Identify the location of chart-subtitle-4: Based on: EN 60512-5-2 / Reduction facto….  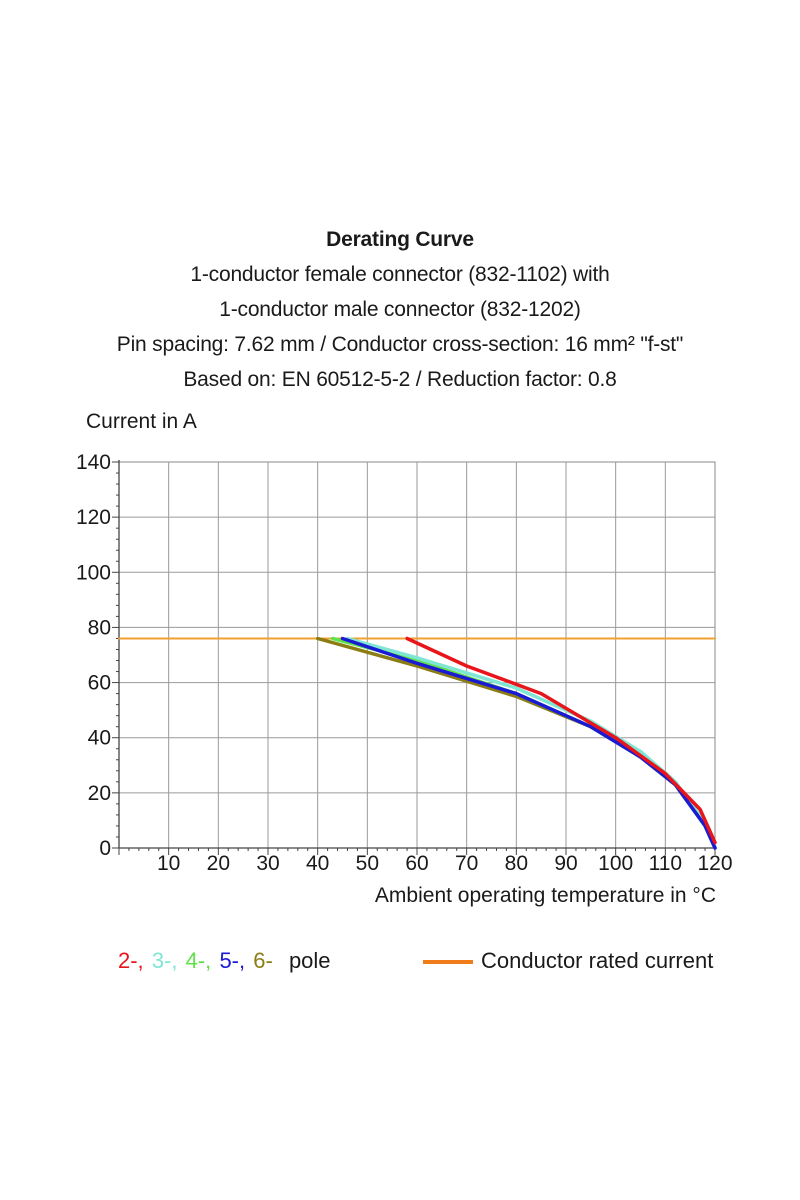
(400, 379).